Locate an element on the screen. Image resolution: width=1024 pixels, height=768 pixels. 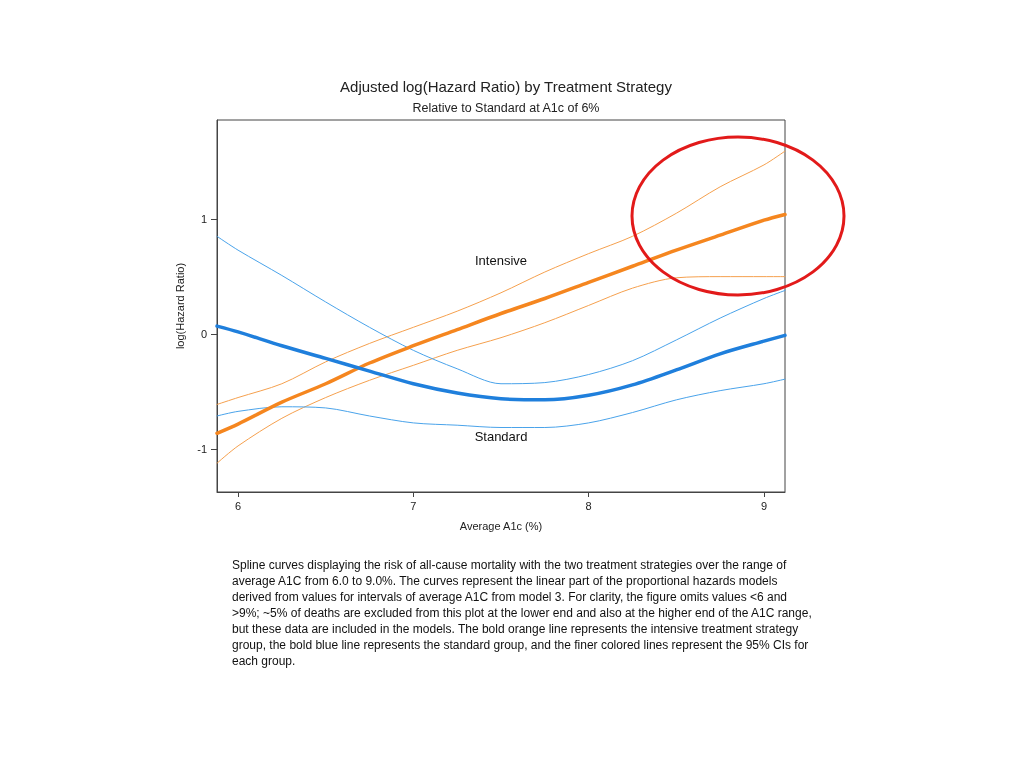
text: Intensive is located at coordinates (501, 260).